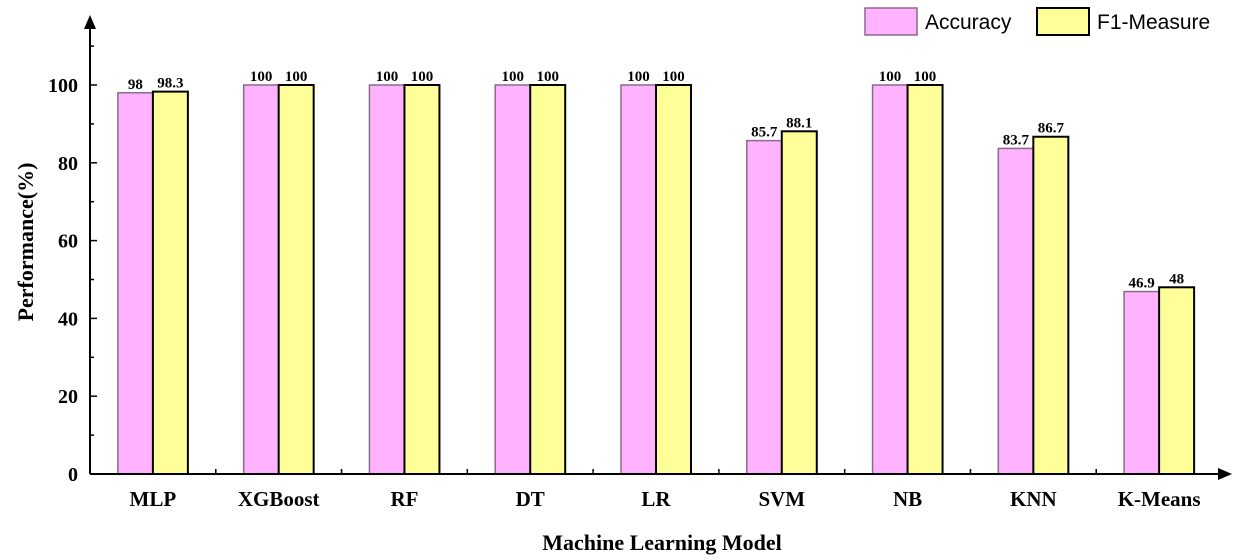 This screenshot has width=1254, height=560. I want to click on bar-accuracy-nb, so click(890, 279).